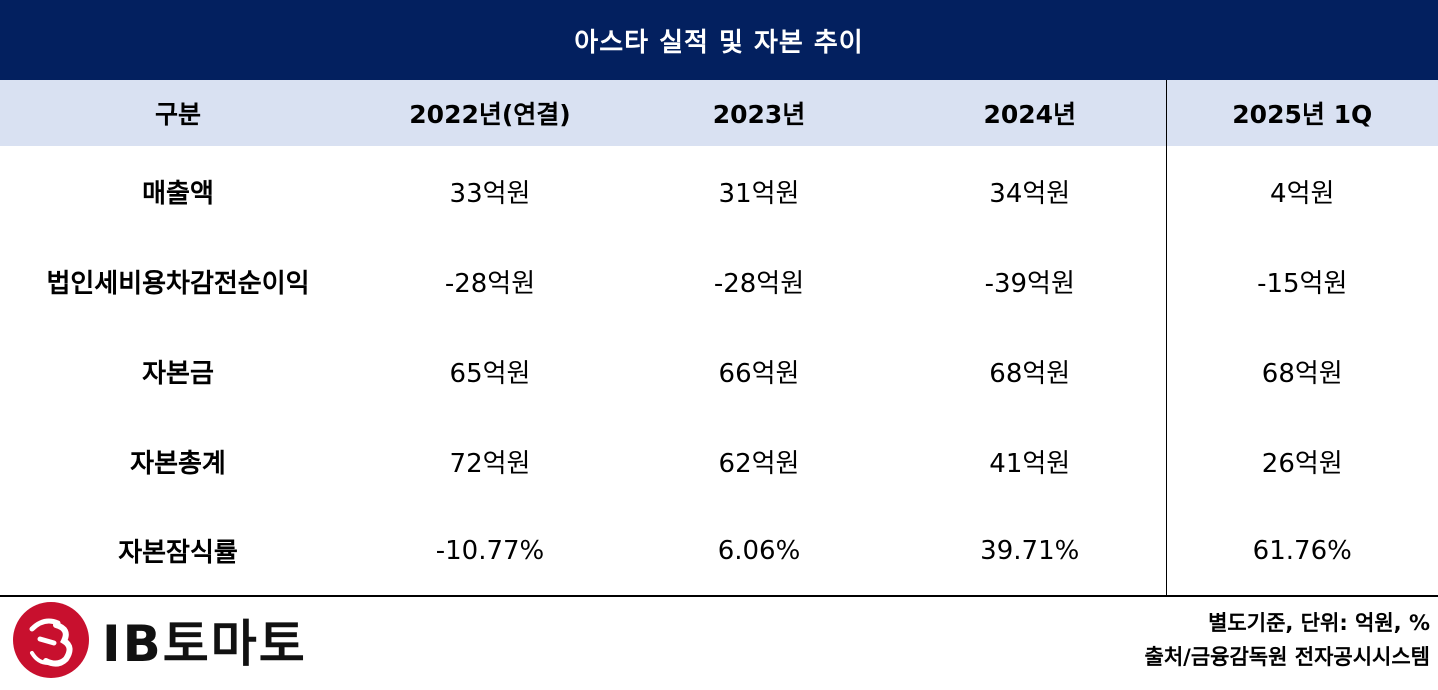  I want to click on table-cell: 26억원, so click(1301, 461).